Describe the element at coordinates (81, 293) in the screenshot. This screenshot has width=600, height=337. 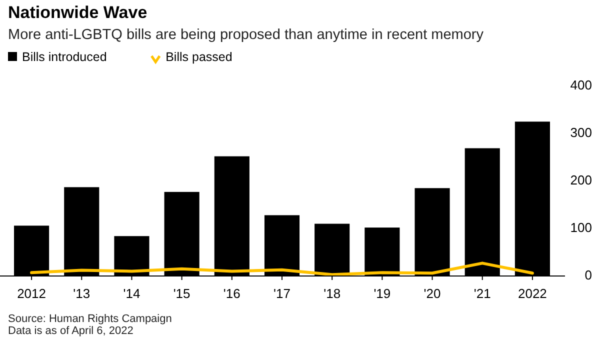
I see `x-tick-label: '13` at that location.